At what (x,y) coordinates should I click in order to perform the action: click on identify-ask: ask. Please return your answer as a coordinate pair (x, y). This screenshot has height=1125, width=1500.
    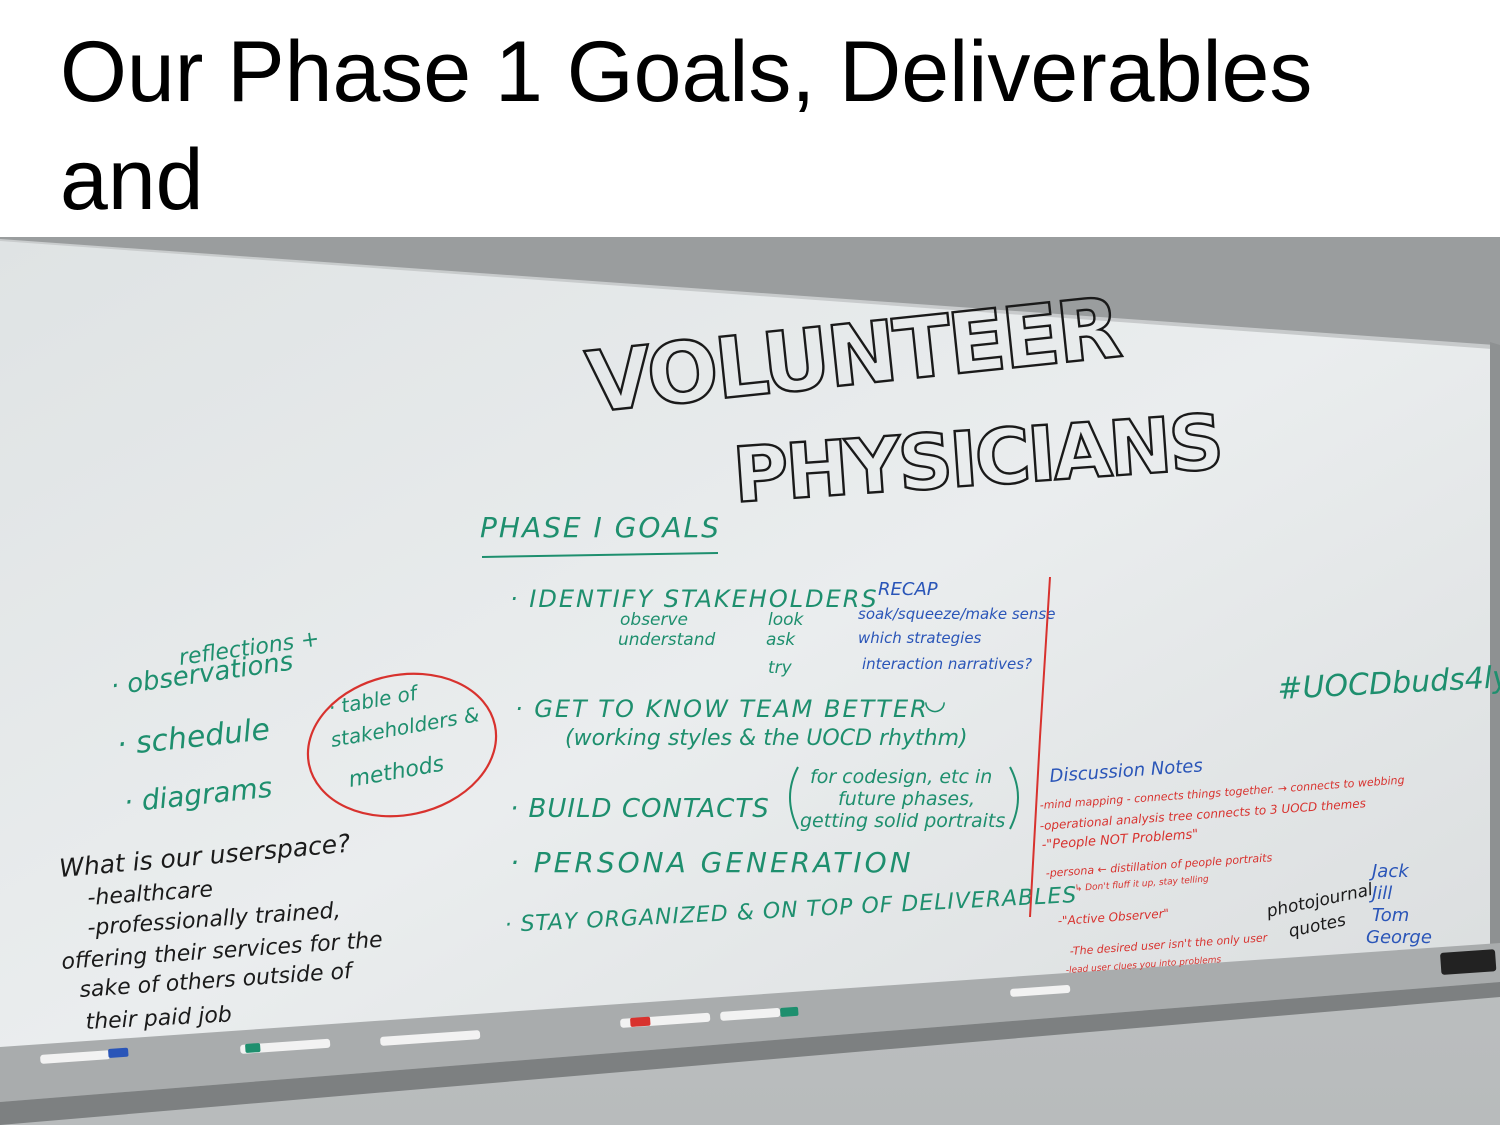
    Looking at the image, I should click on (781, 640).